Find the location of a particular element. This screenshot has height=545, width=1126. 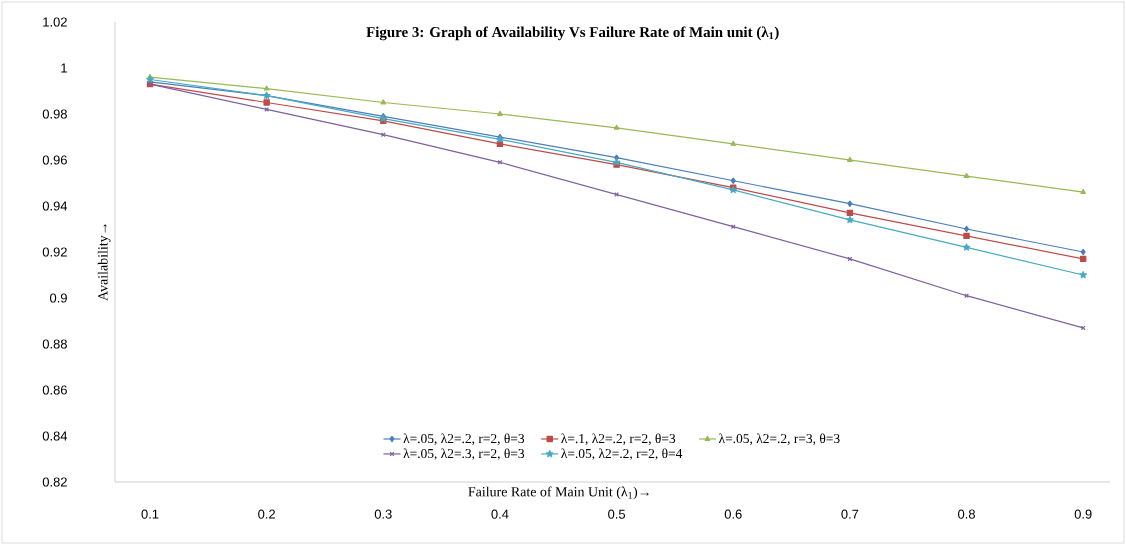

y-tick-label: 0.82 is located at coordinates (54, 482).